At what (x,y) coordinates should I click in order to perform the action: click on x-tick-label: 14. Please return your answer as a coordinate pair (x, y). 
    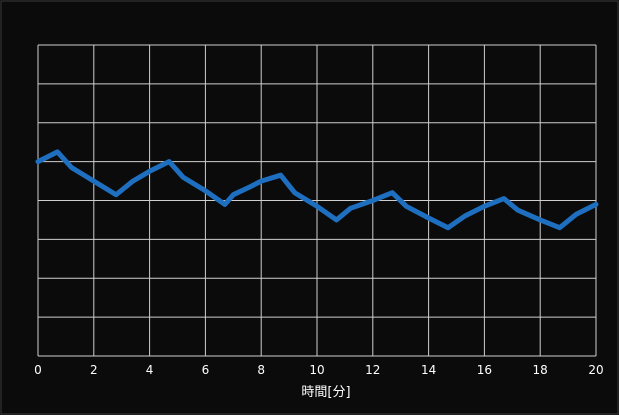
    Looking at the image, I should click on (428, 370).